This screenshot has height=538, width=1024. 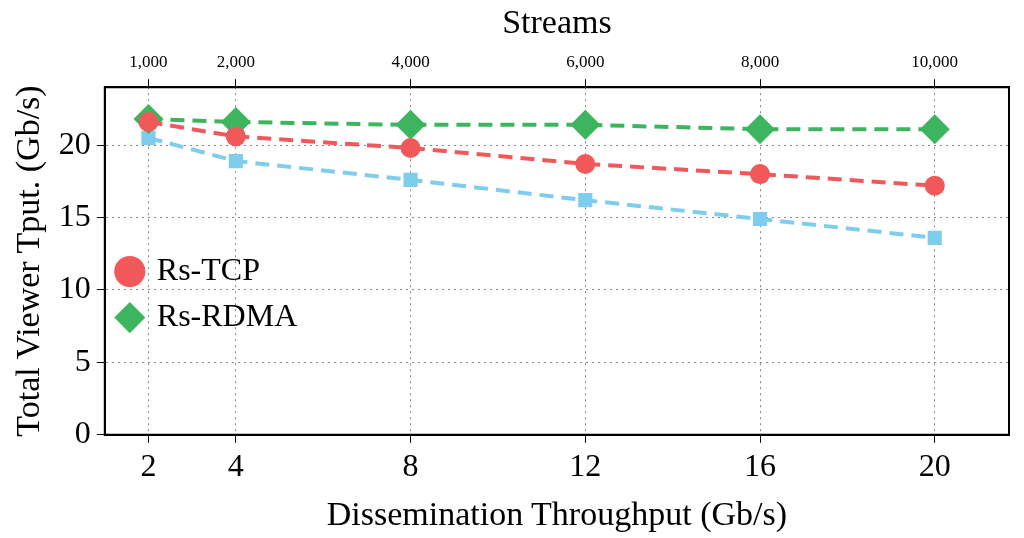 What do you see at coordinates (208, 269) in the screenshot?
I see `legend-label: Rs-TCP` at bounding box center [208, 269].